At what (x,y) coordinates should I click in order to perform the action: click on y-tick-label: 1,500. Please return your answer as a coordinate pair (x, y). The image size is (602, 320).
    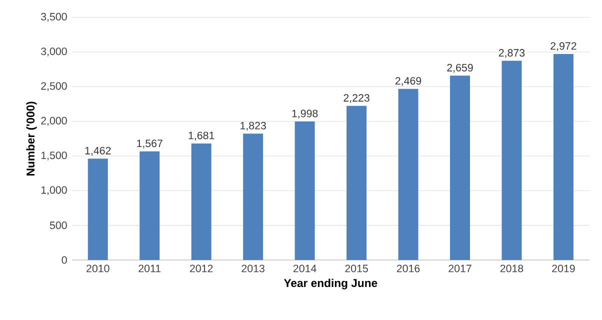
    Looking at the image, I should click on (54, 156).